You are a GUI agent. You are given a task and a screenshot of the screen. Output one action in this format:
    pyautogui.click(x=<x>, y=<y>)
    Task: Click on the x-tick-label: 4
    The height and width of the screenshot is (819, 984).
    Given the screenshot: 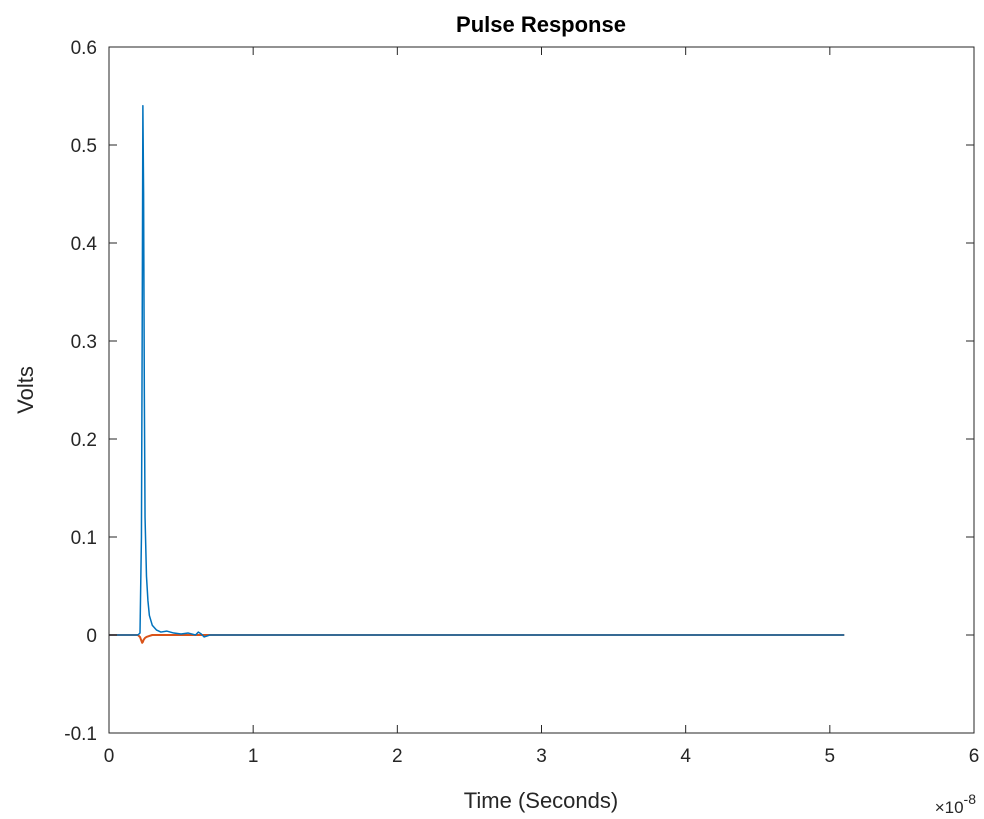 What is the action you would take?
    pyautogui.click(x=685, y=756)
    